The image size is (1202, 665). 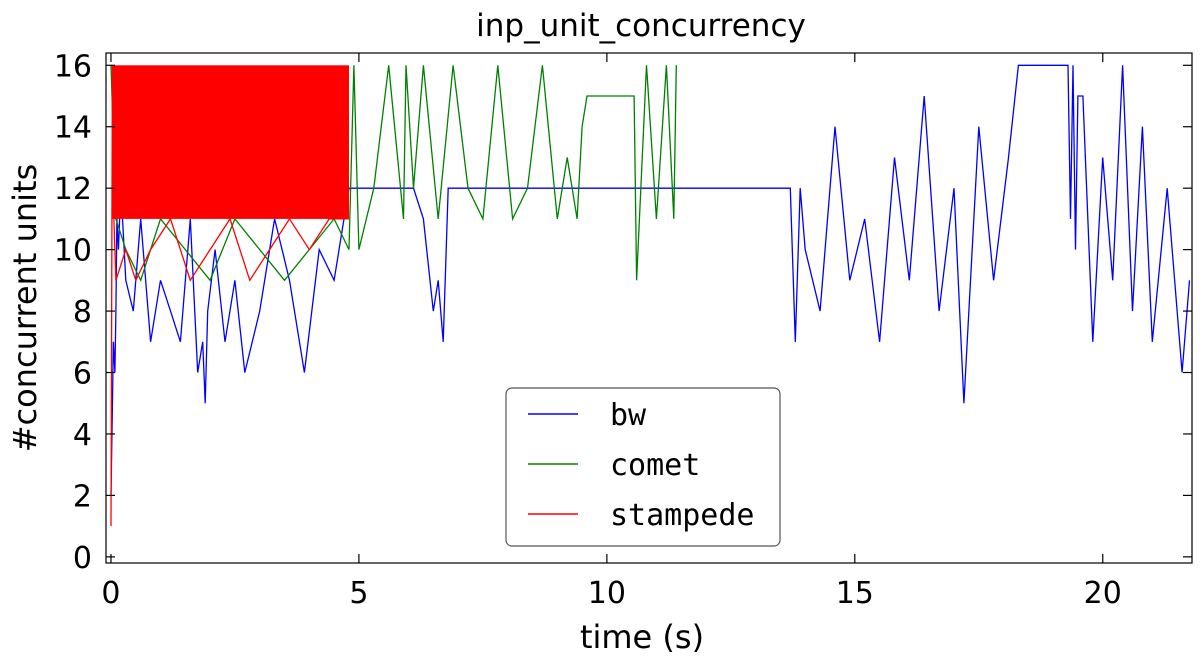 What do you see at coordinates (82, 435) in the screenshot?
I see `y-tick-label: 4` at bounding box center [82, 435].